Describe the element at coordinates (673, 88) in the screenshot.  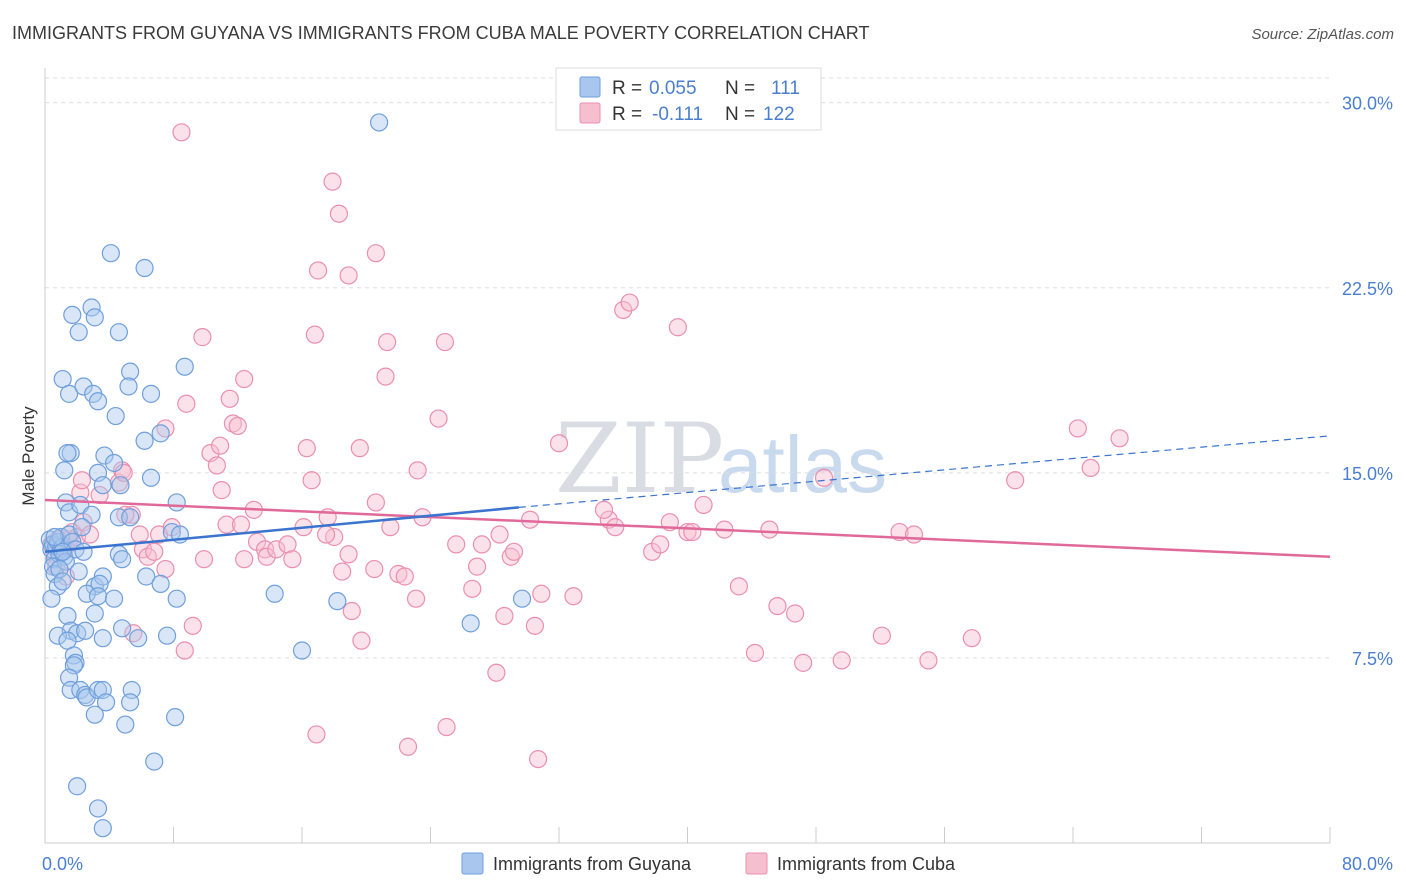
I see `legend-r-value-guyana: 0.055` at that location.